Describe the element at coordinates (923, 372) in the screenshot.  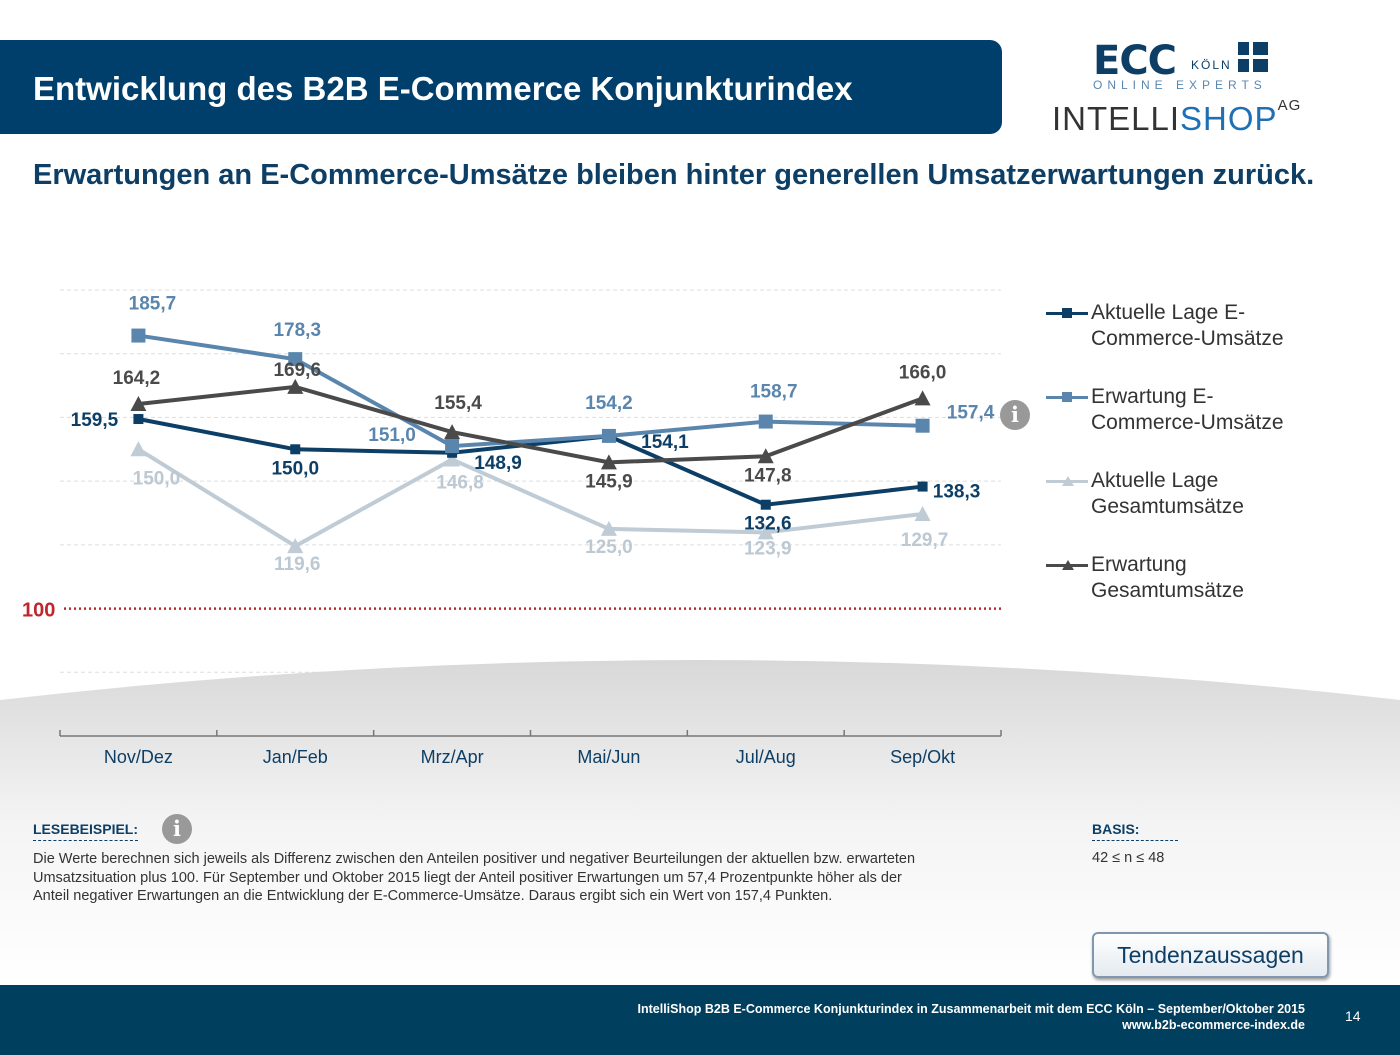
I see `data-label: 166,0` at that location.